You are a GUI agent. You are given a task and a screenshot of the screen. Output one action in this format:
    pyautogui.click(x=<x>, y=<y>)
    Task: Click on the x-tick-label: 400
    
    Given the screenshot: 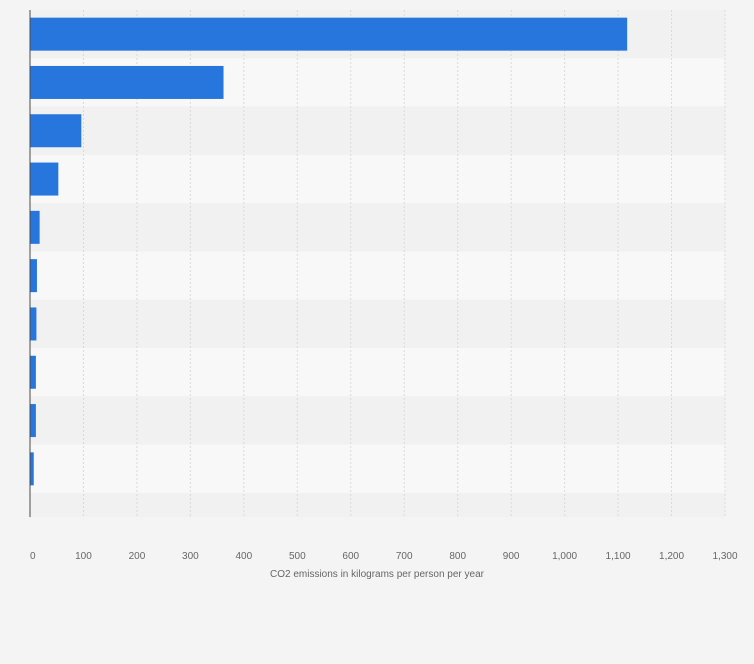 What is the action you would take?
    pyautogui.click(x=244, y=556)
    